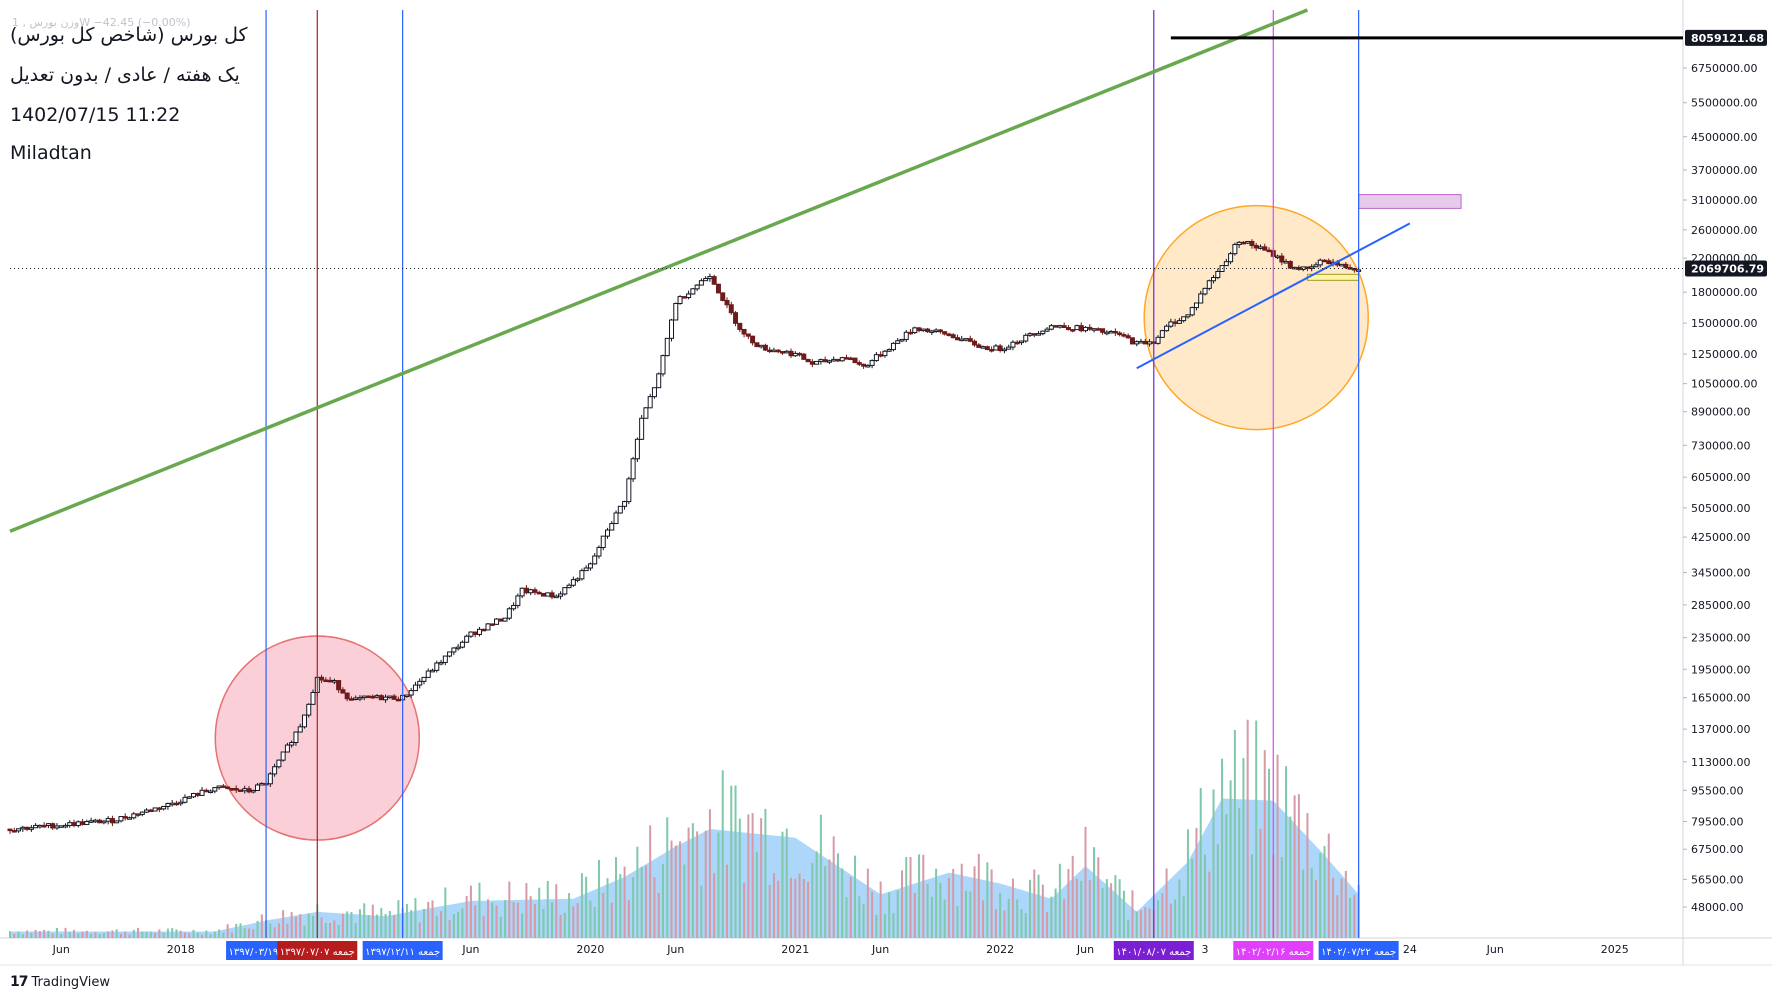 The image size is (1772, 996). I want to click on date-badge, so click(1153, 950).